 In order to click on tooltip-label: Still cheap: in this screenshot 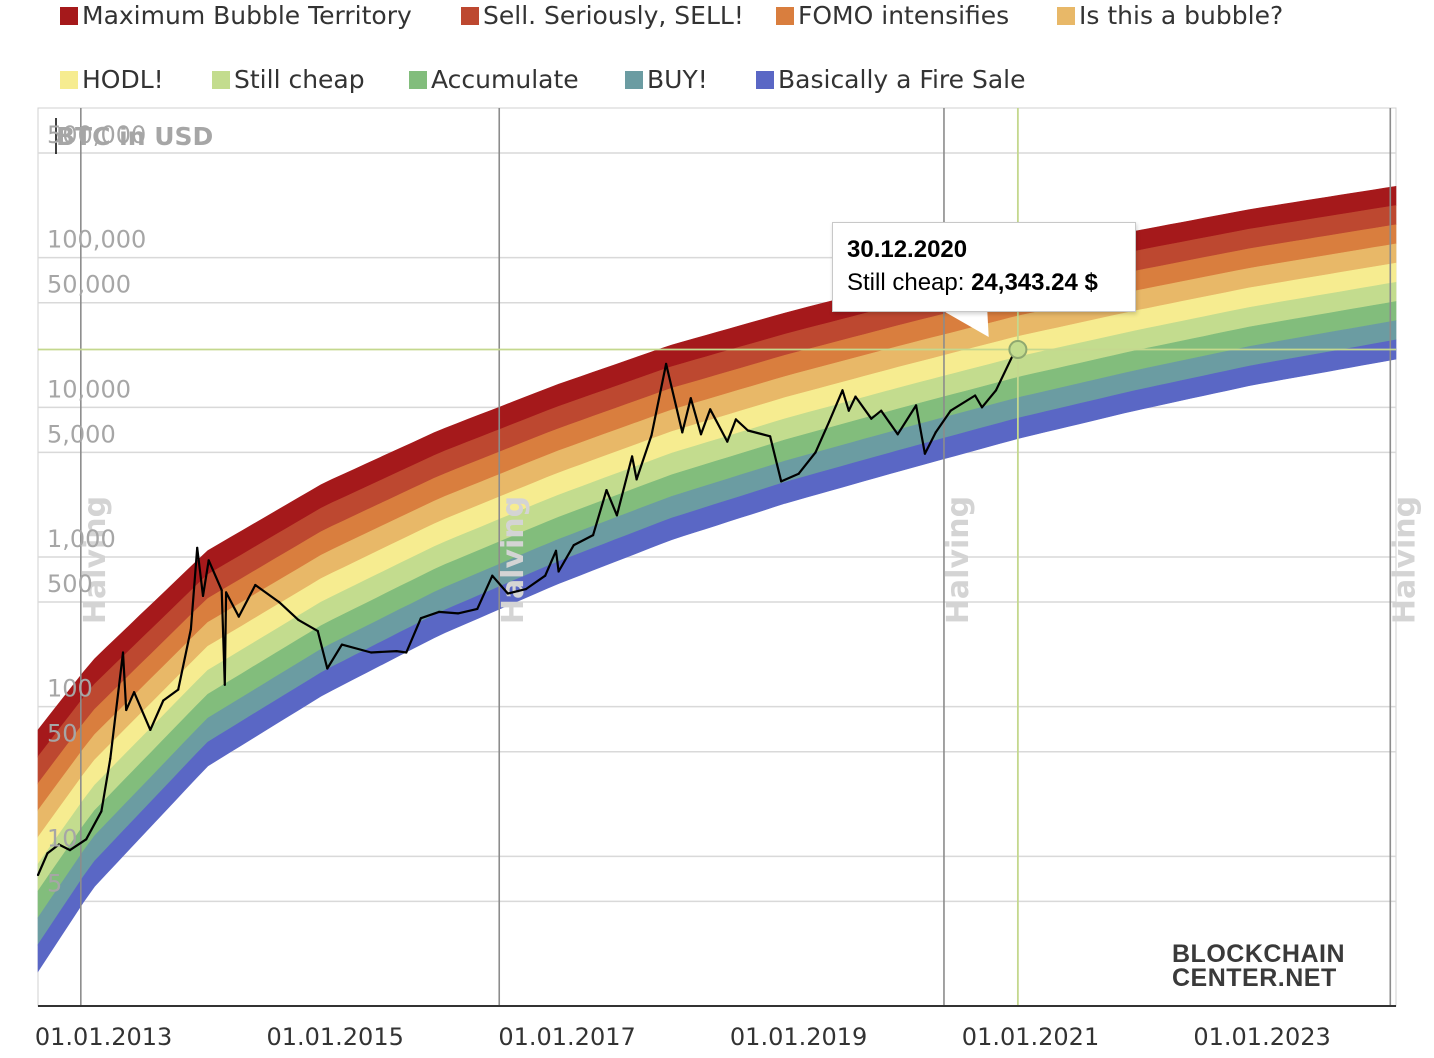, I will do `click(906, 282)`.